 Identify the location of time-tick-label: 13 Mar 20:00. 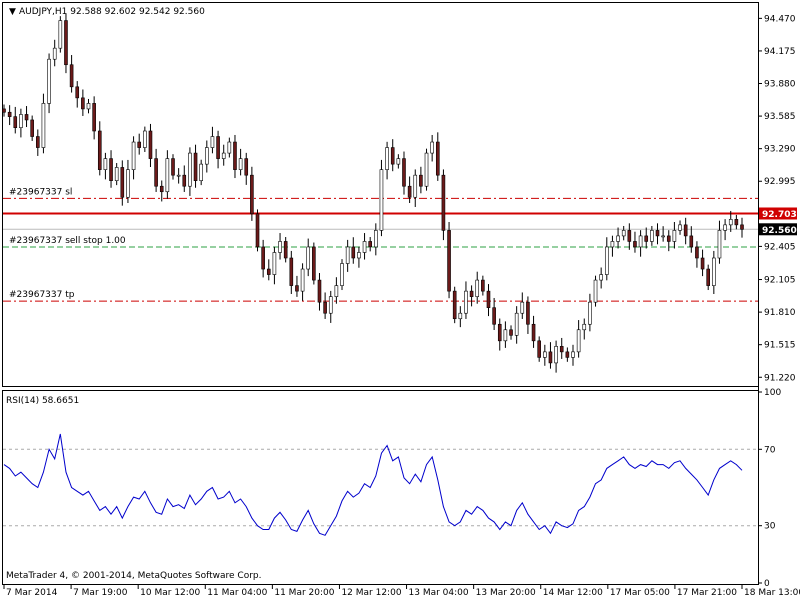
(506, 593).